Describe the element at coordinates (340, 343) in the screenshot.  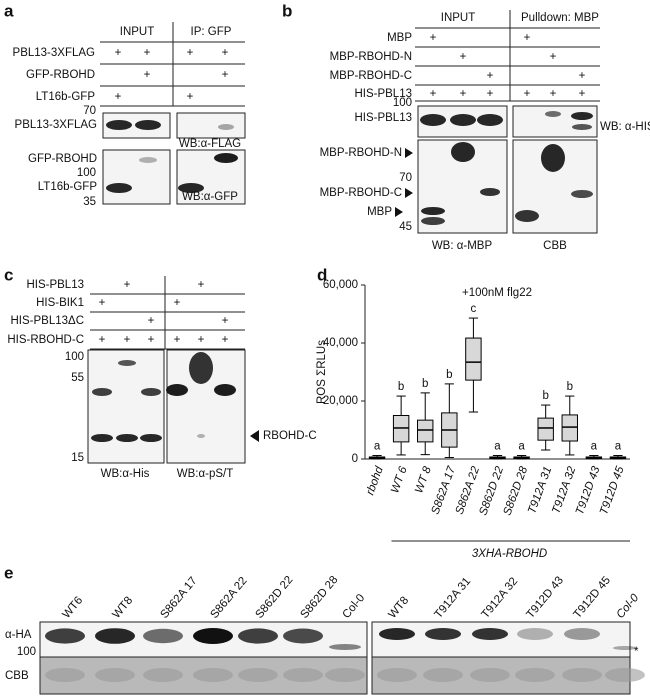
I see `y-tick-label: 40,000` at that location.